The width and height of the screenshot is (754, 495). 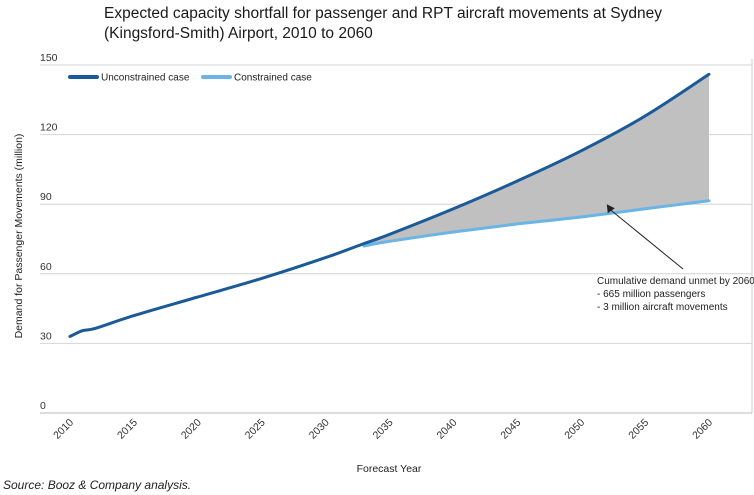 I want to click on x-tick-label-2050: 2050, so click(x=574, y=429).